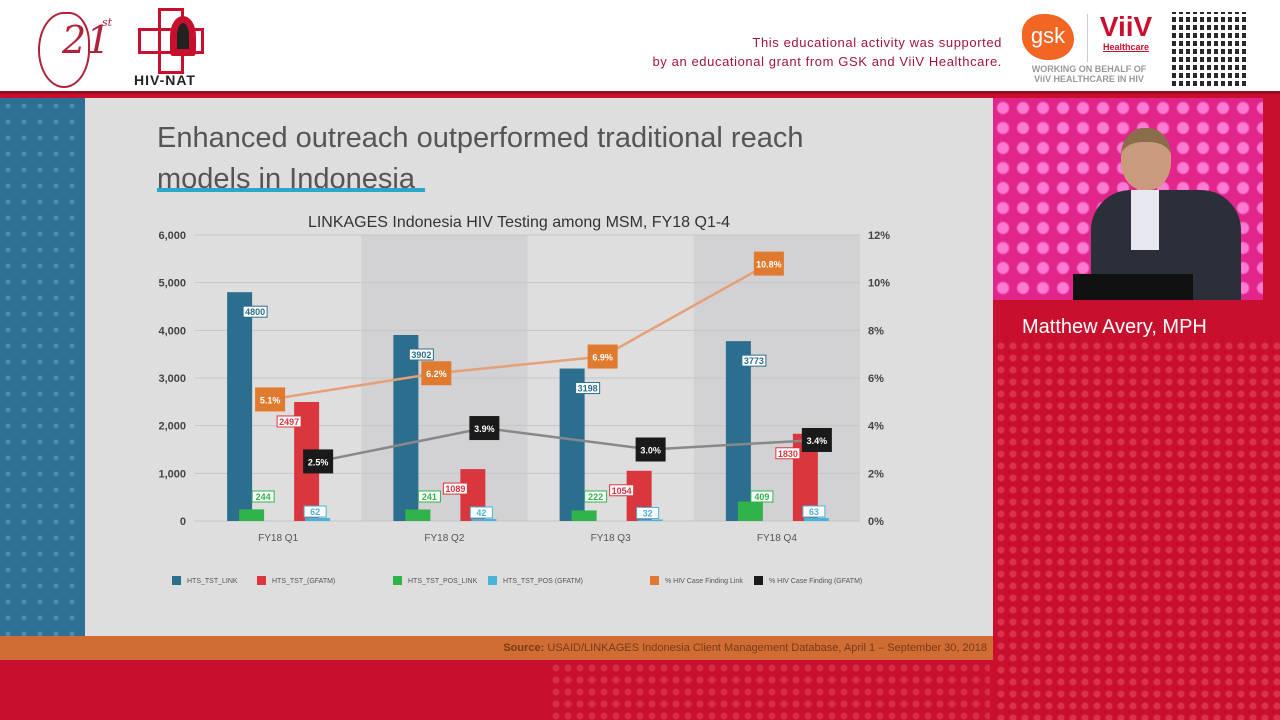 The width and height of the screenshot is (1280, 720). What do you see at coordinates (212, 581) in the screenshot?
I see `legend-label: HTS_TST_LINK` at bounding box center [212, 581].